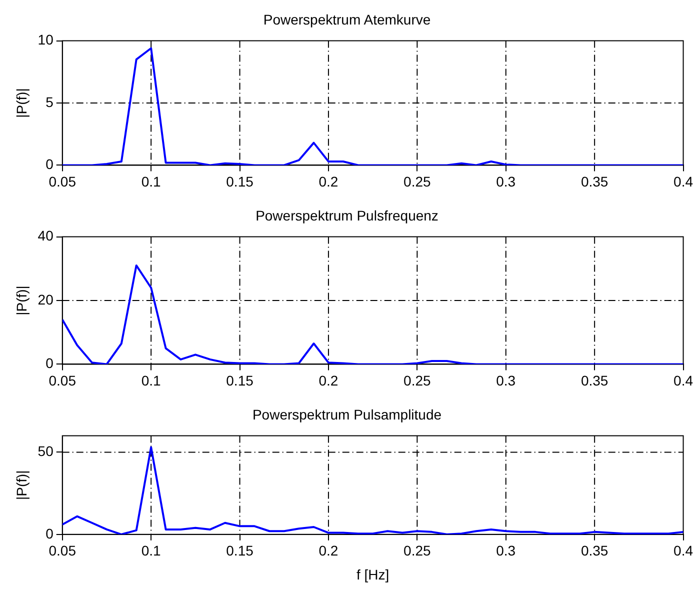 This screenshot has width=696, height=594. Describe the element at coordinates (347, 215) in the screenshot. I see `chart-title: Powerspektrum Pulsfrequenz` at that location.